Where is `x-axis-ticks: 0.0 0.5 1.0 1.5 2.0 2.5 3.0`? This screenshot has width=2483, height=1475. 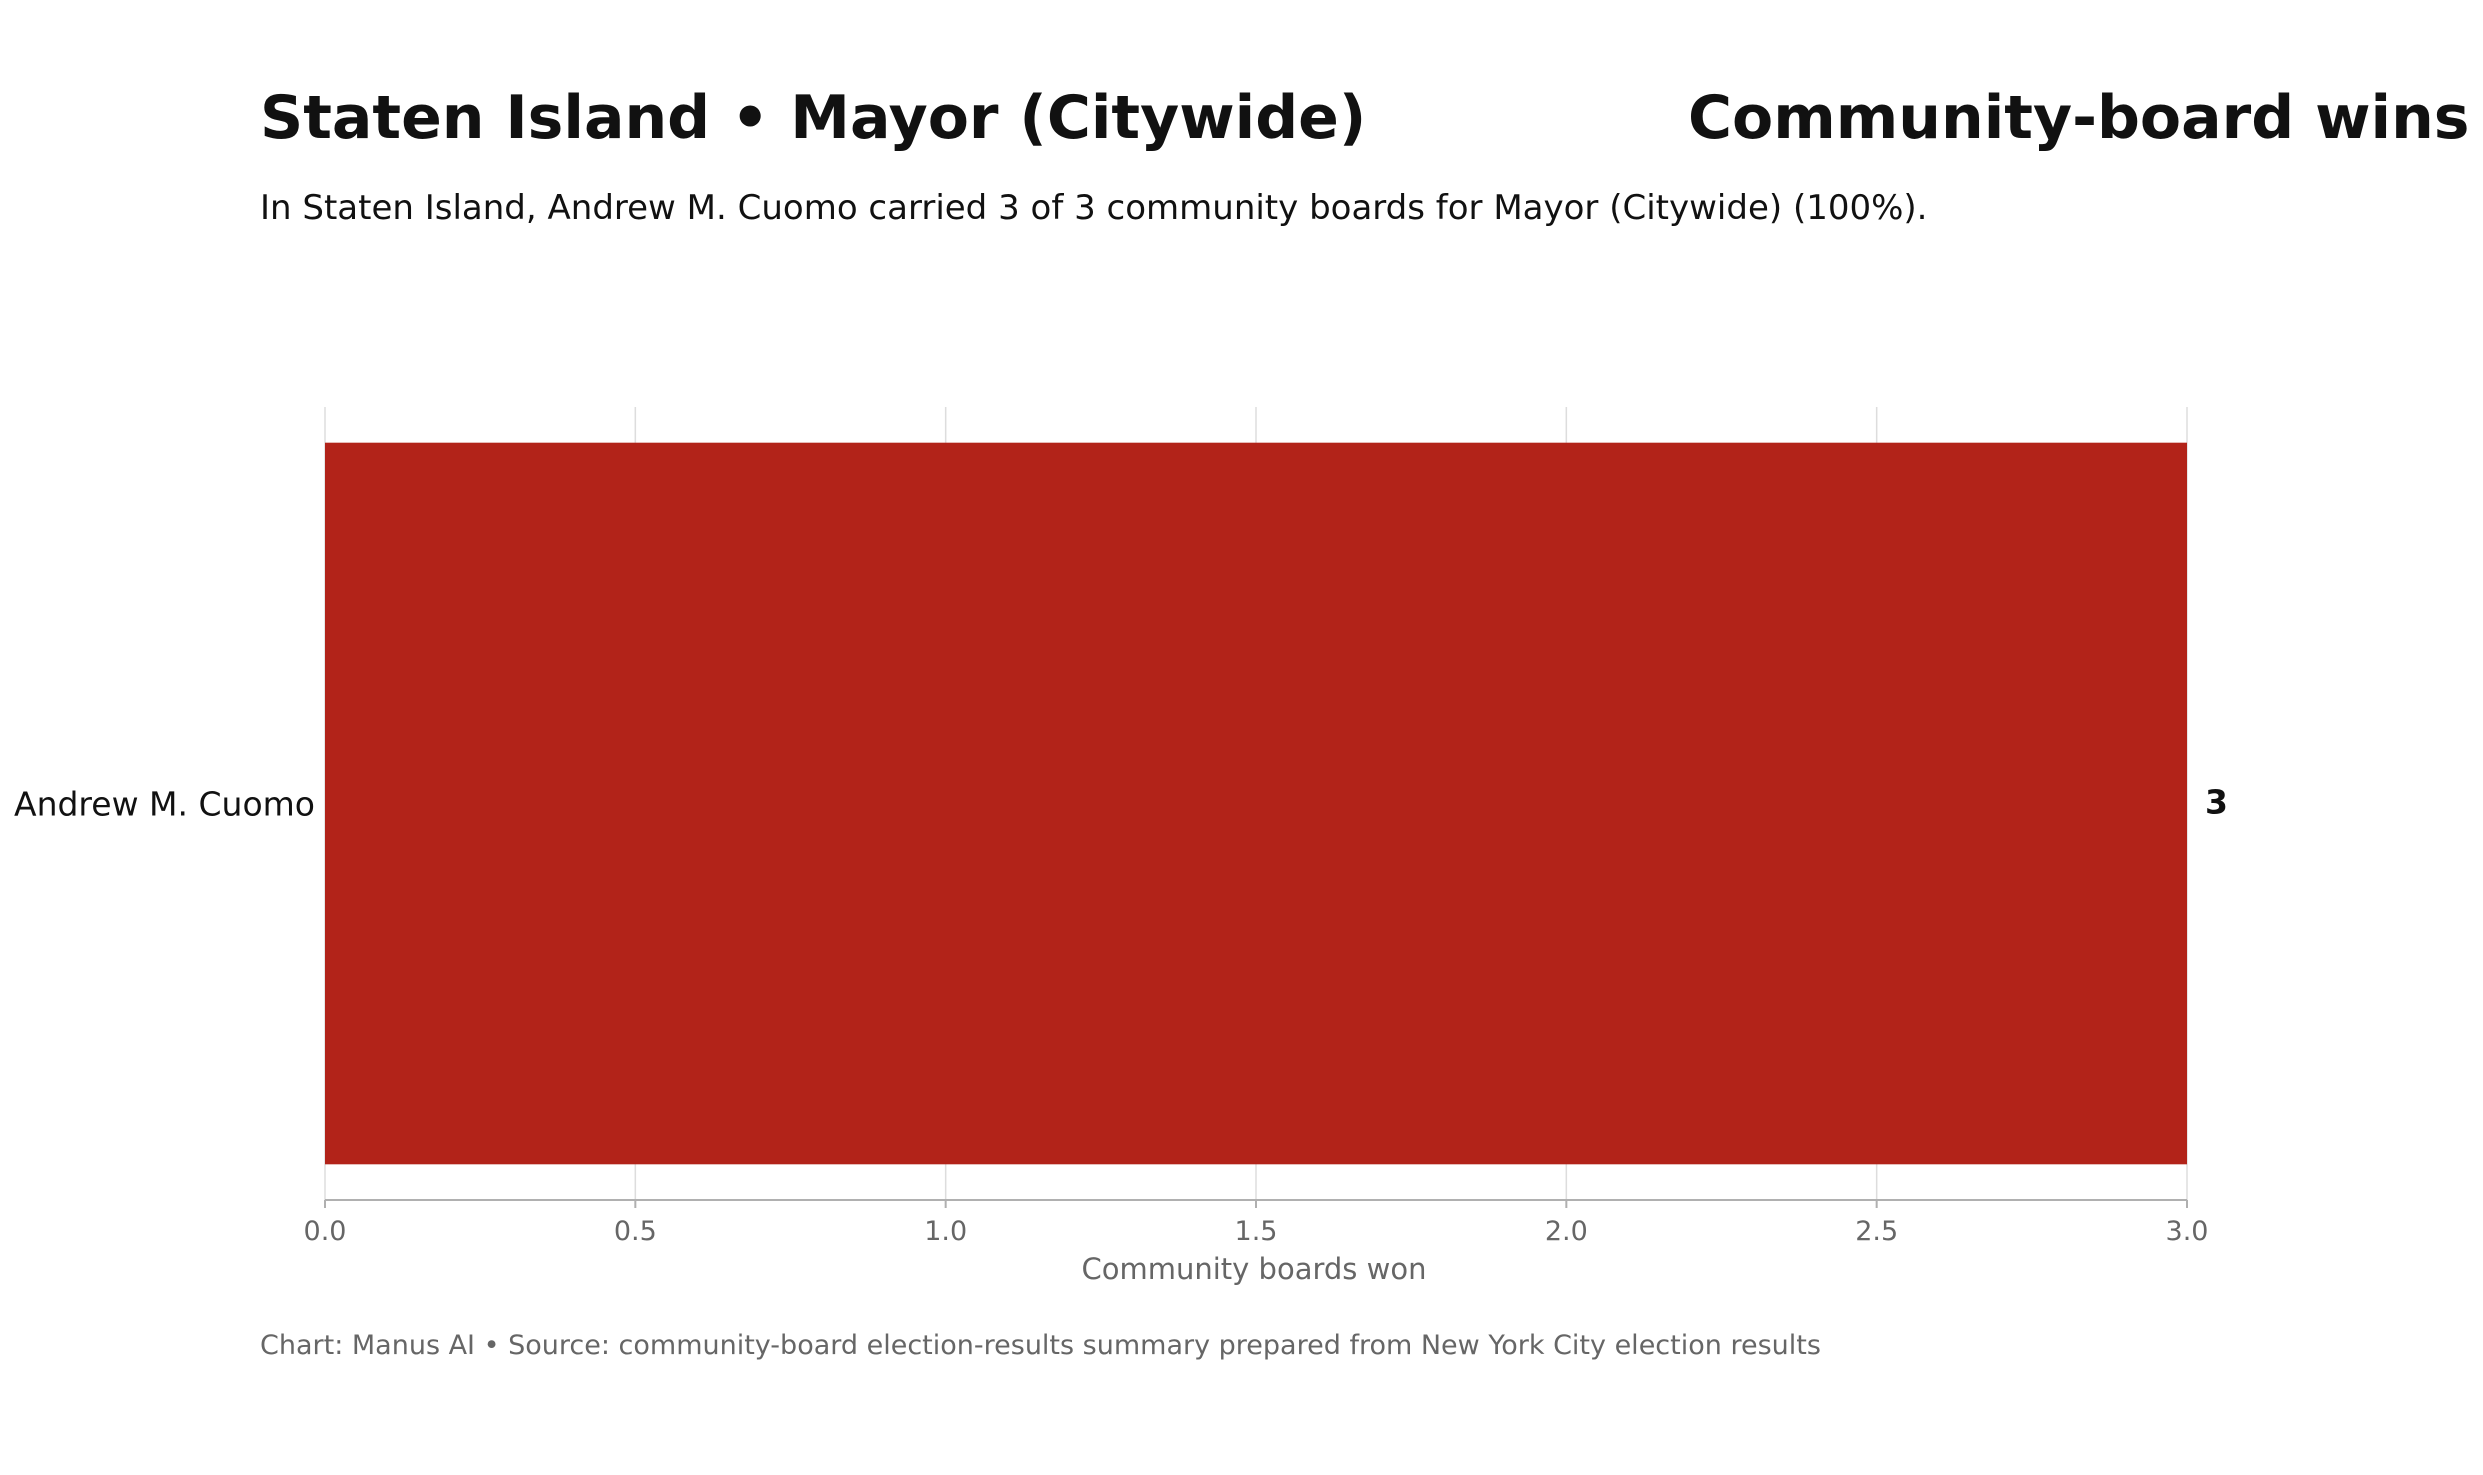
x-axis-ticks: 0.0 0.5 1.0 1.5 2.0 2.5 3.0 is located at coordinates (1256, 1223).